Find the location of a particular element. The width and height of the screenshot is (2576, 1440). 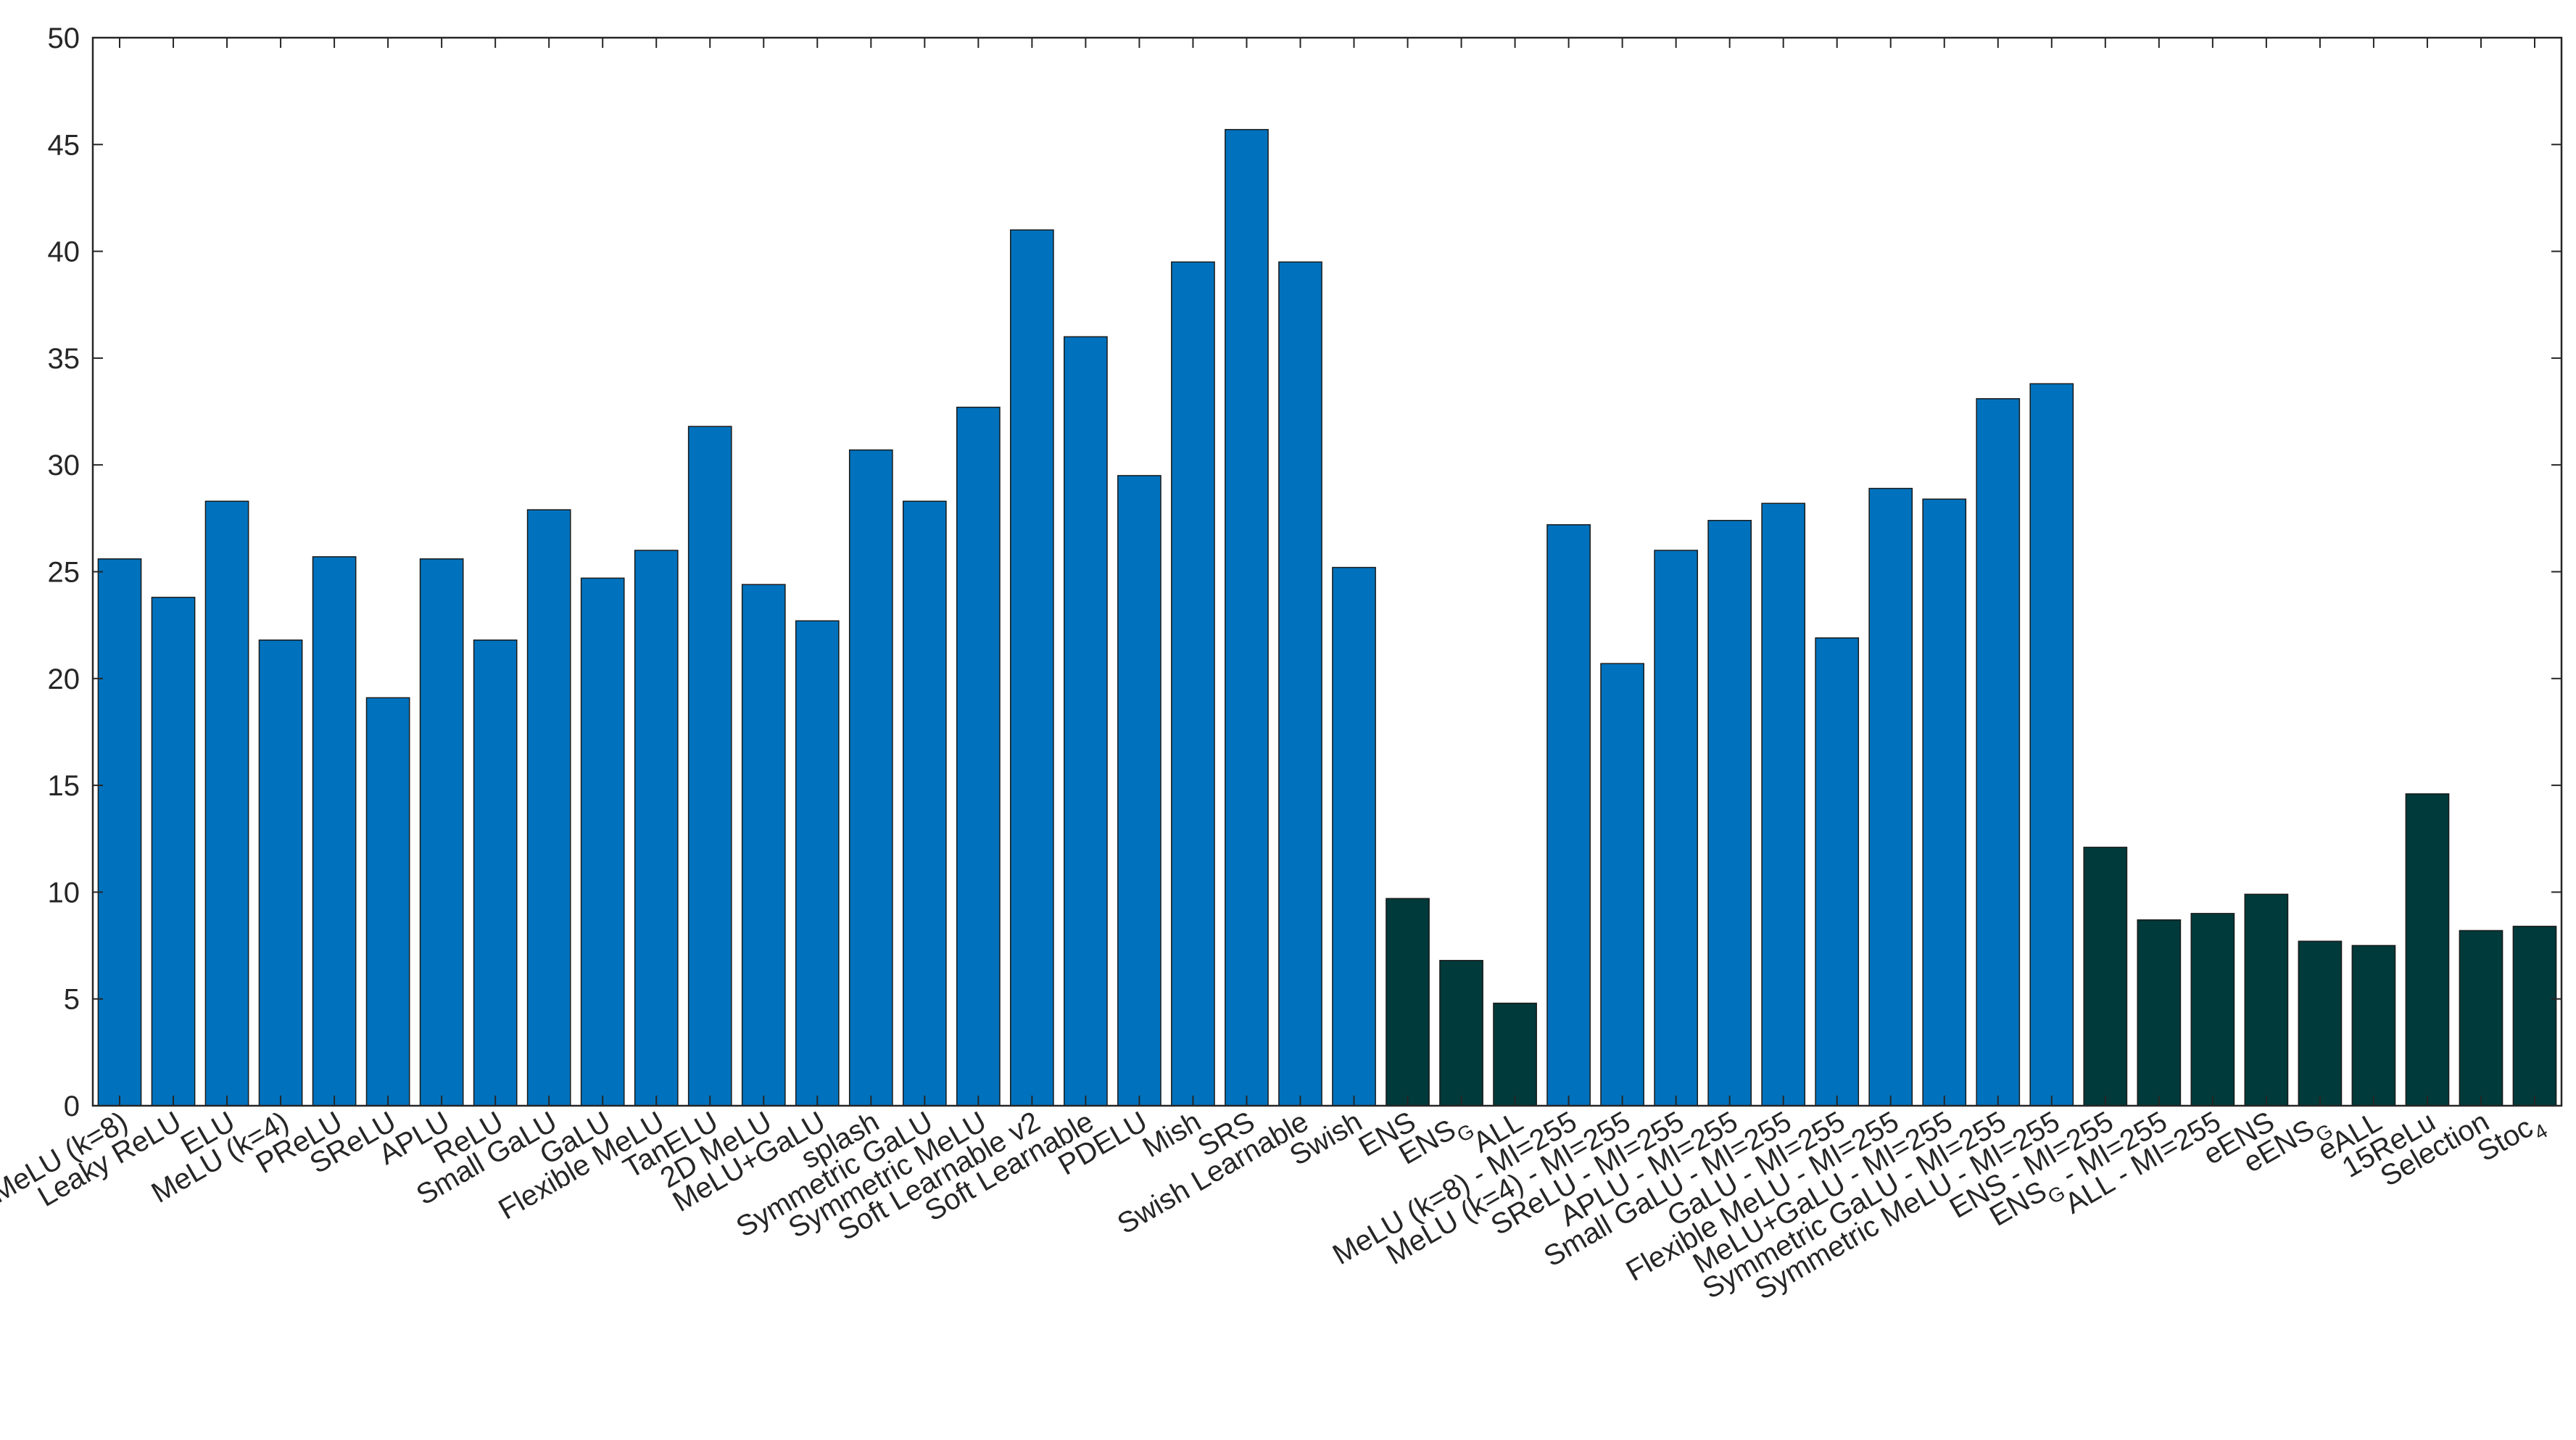

y-tick-label: 50 is located at coordinates (64, 38).